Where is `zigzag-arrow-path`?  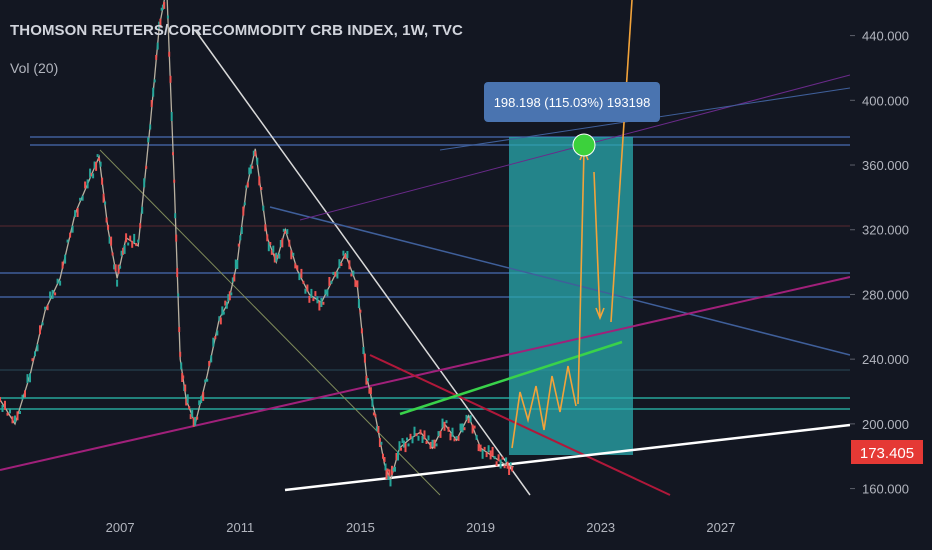
zigzag-arrow-path is located at coordinates (544, 407).